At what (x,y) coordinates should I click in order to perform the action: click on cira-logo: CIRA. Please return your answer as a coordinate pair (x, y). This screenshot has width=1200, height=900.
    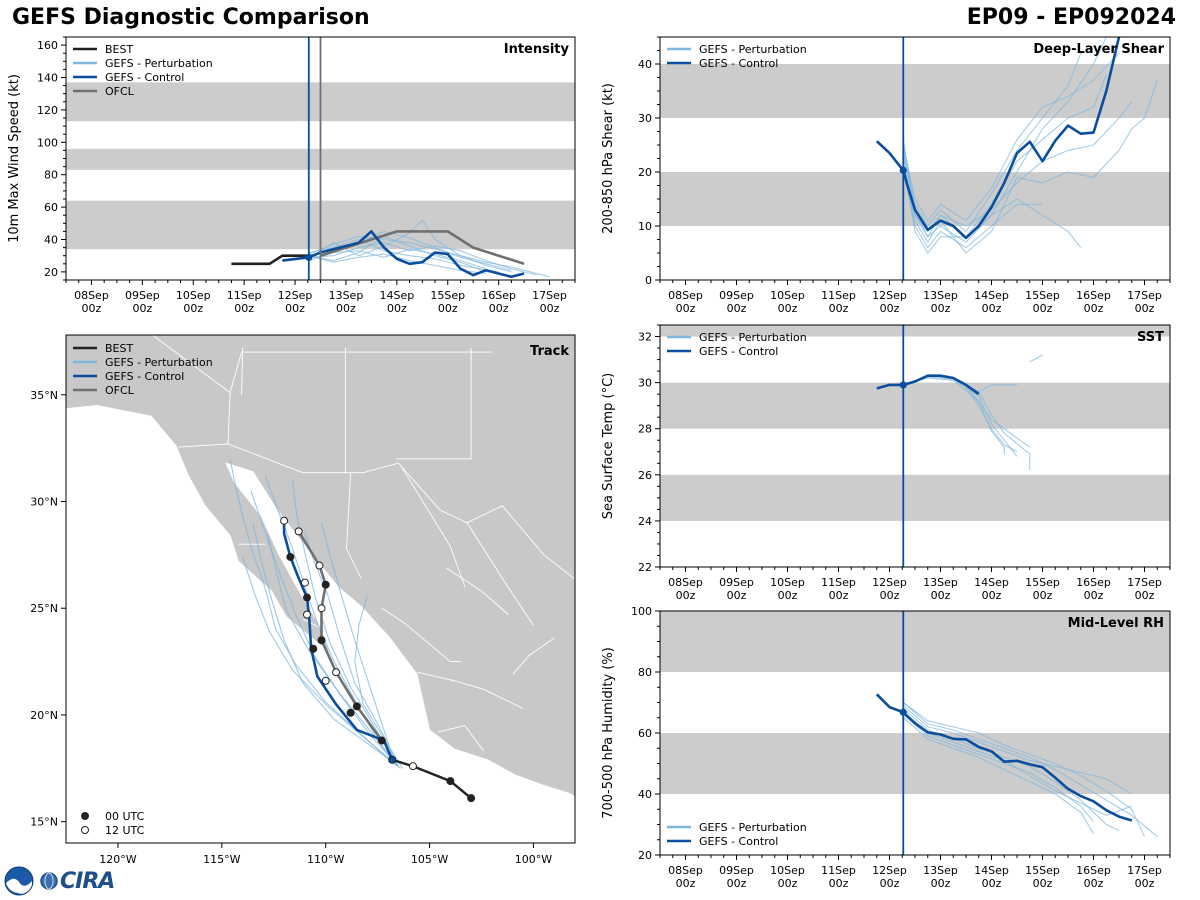
    Looking at the image, I should click on (59, 881).